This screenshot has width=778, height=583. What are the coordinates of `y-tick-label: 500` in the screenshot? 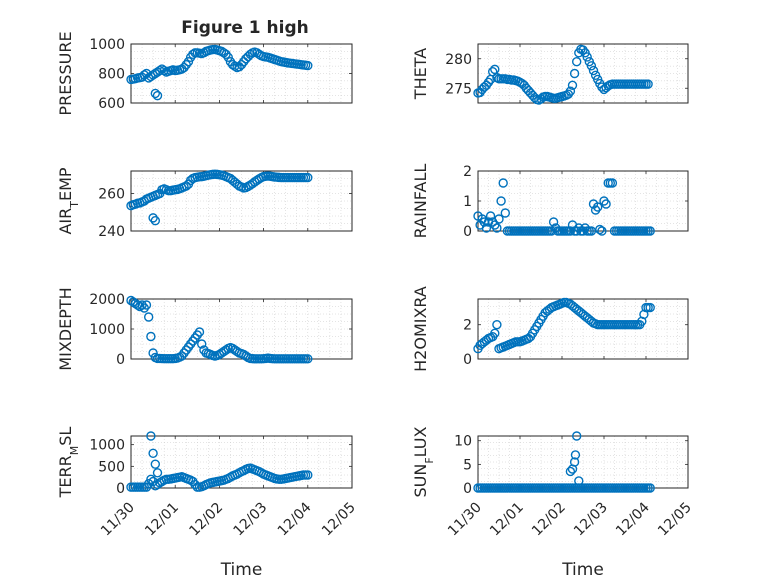 It's located at (111, 467).